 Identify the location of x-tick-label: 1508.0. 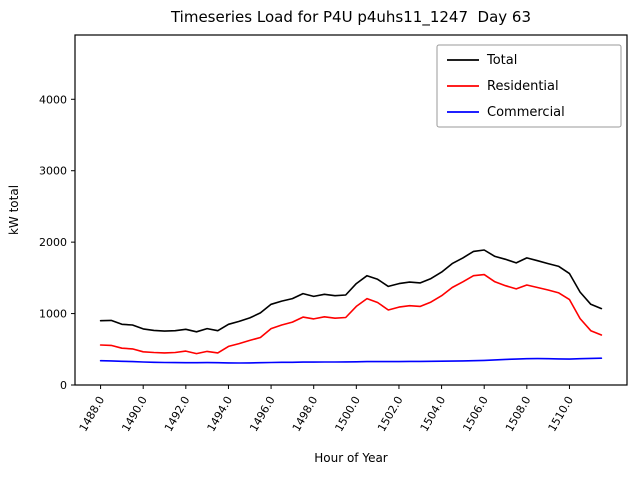
(518, 414).